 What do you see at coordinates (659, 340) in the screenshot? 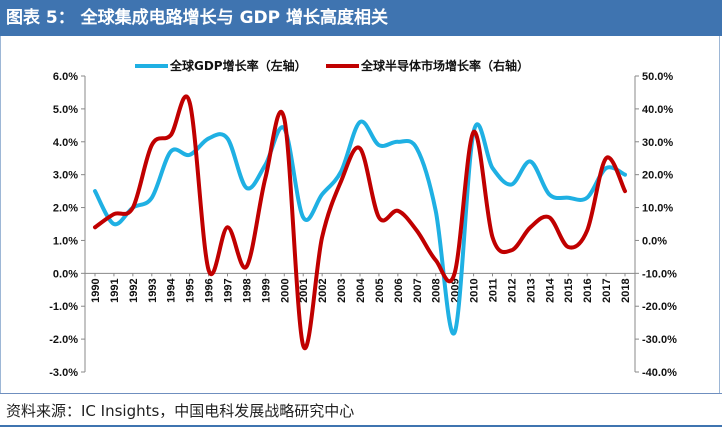
I see `right-tick-label: -30.0%` at bounding box center [659, 340].